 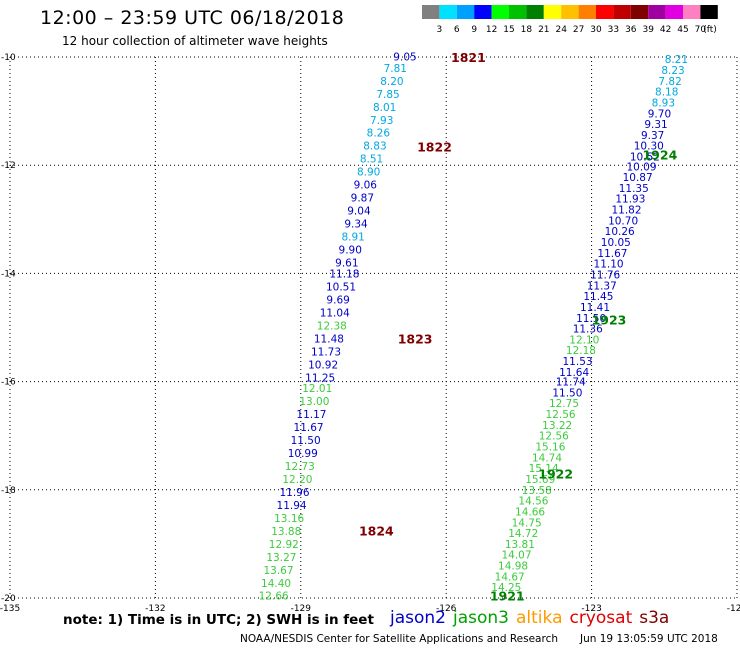 I want to click on wave-height-value: 10.99, so click(x=303, y=454).